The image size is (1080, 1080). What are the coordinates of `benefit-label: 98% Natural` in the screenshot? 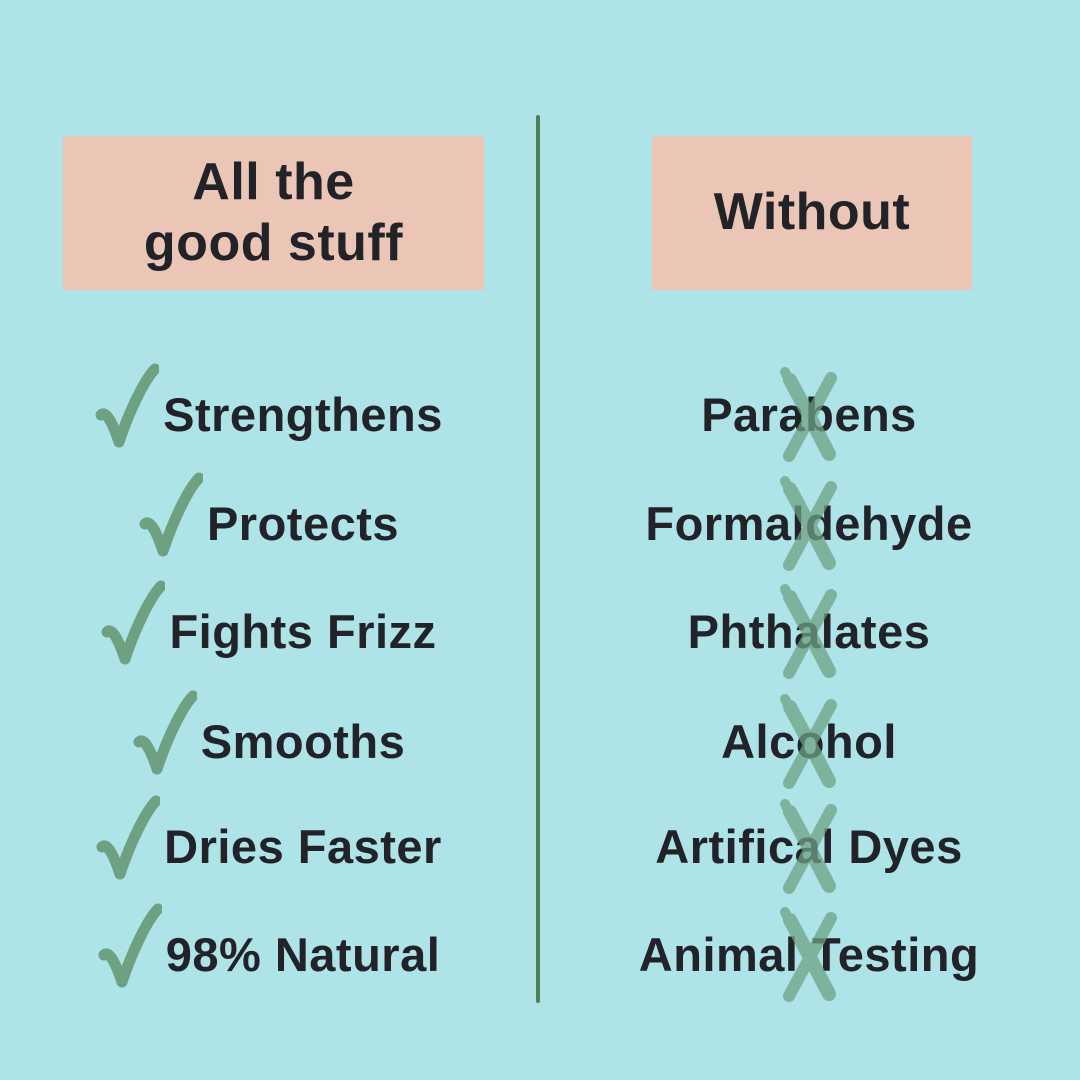 It's located at (303, 954).